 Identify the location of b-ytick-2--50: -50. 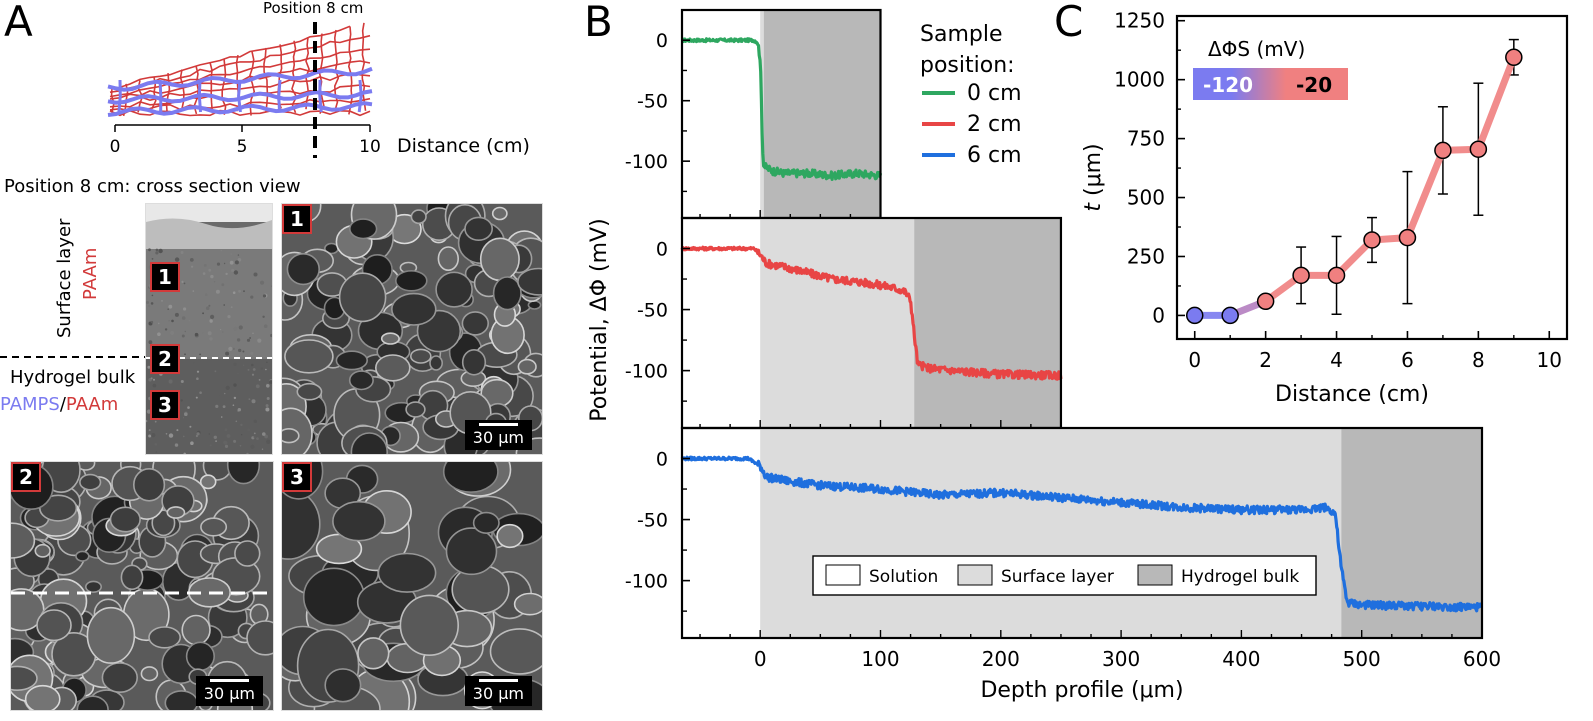
(652, 521).